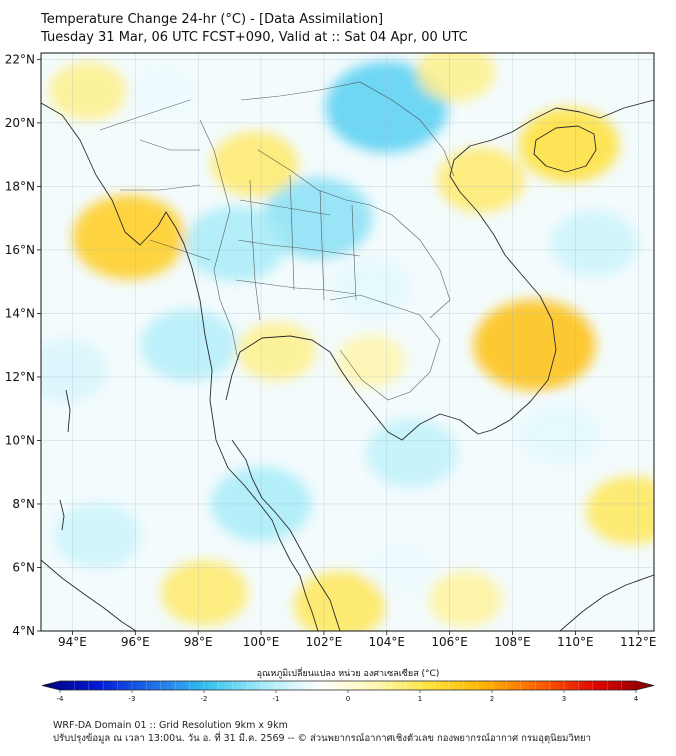 Image resolution: width=676 pixels, height=756 pixels. I want to click on colorbar-tick-label: 2, so click(492, 699).